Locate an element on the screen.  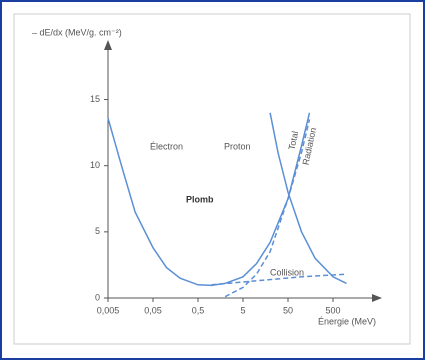
annotation: Plomb is located at coordinates (200, 199).